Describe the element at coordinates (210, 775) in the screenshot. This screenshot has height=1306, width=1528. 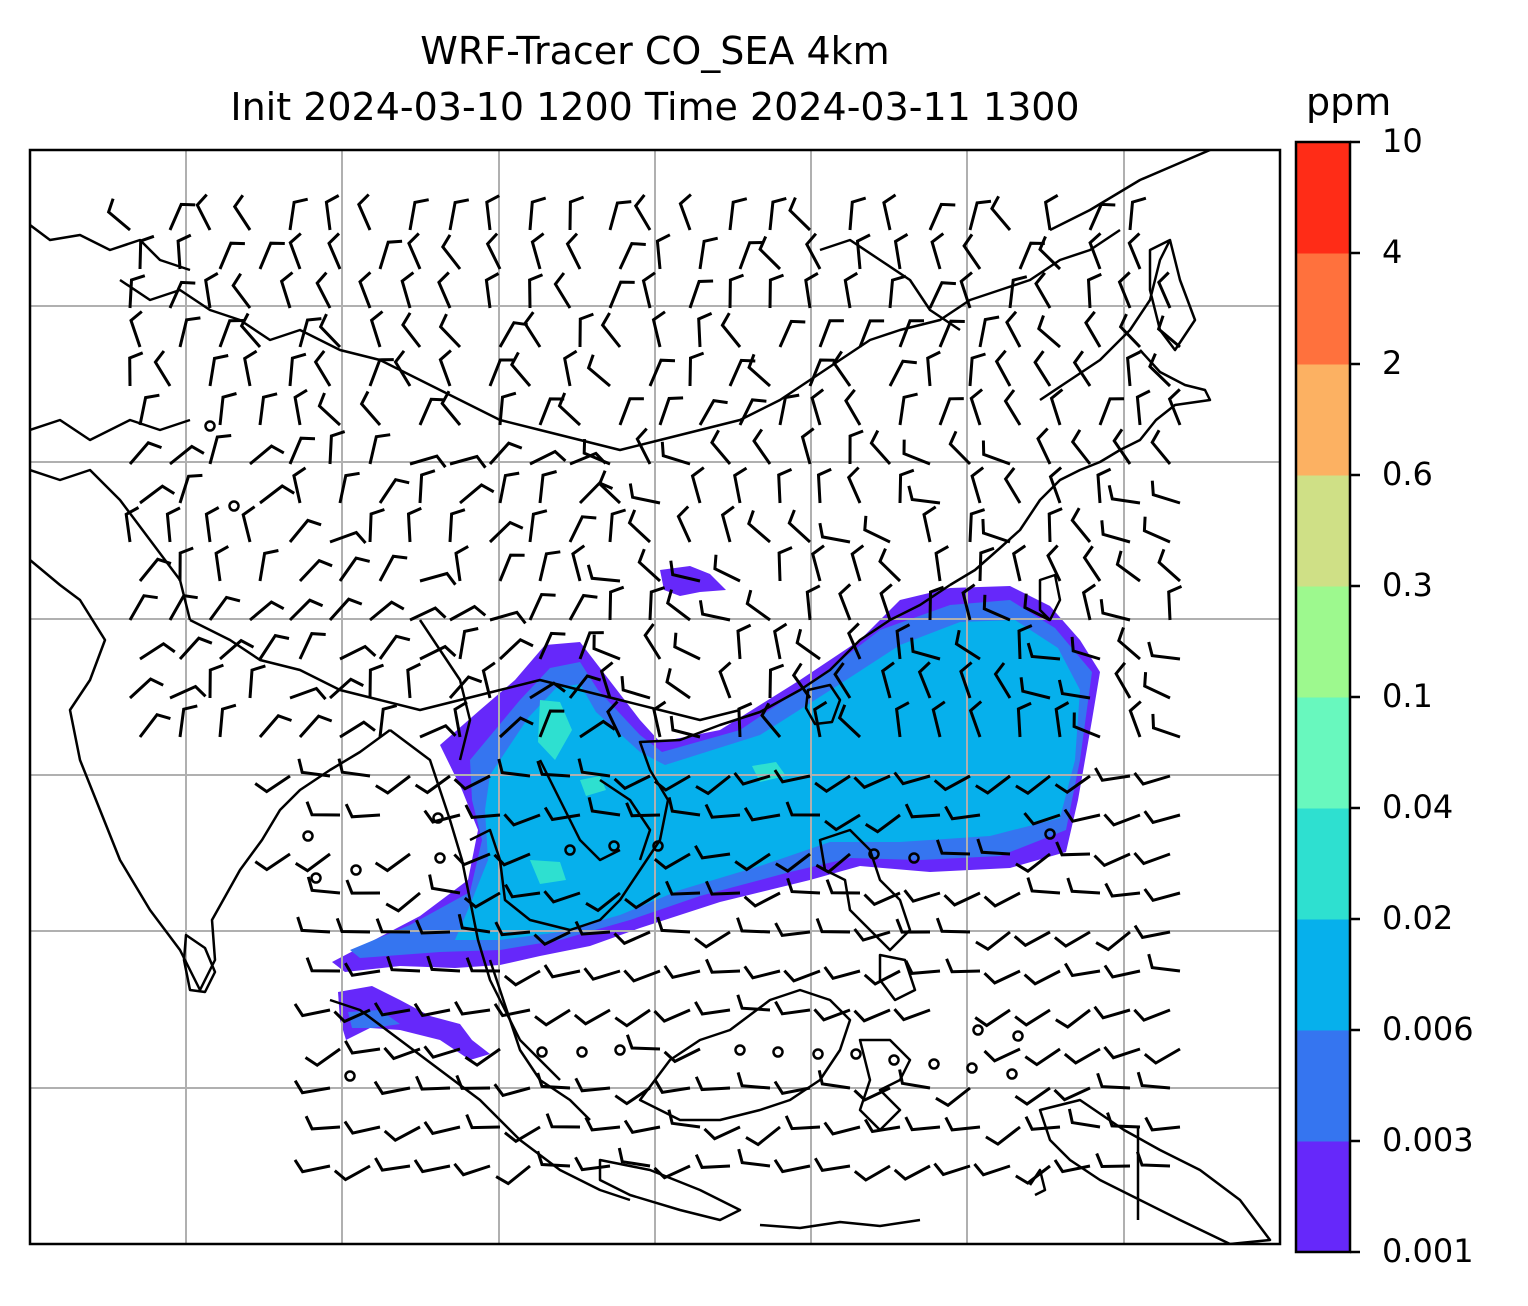
I see `india-coast` at that location.